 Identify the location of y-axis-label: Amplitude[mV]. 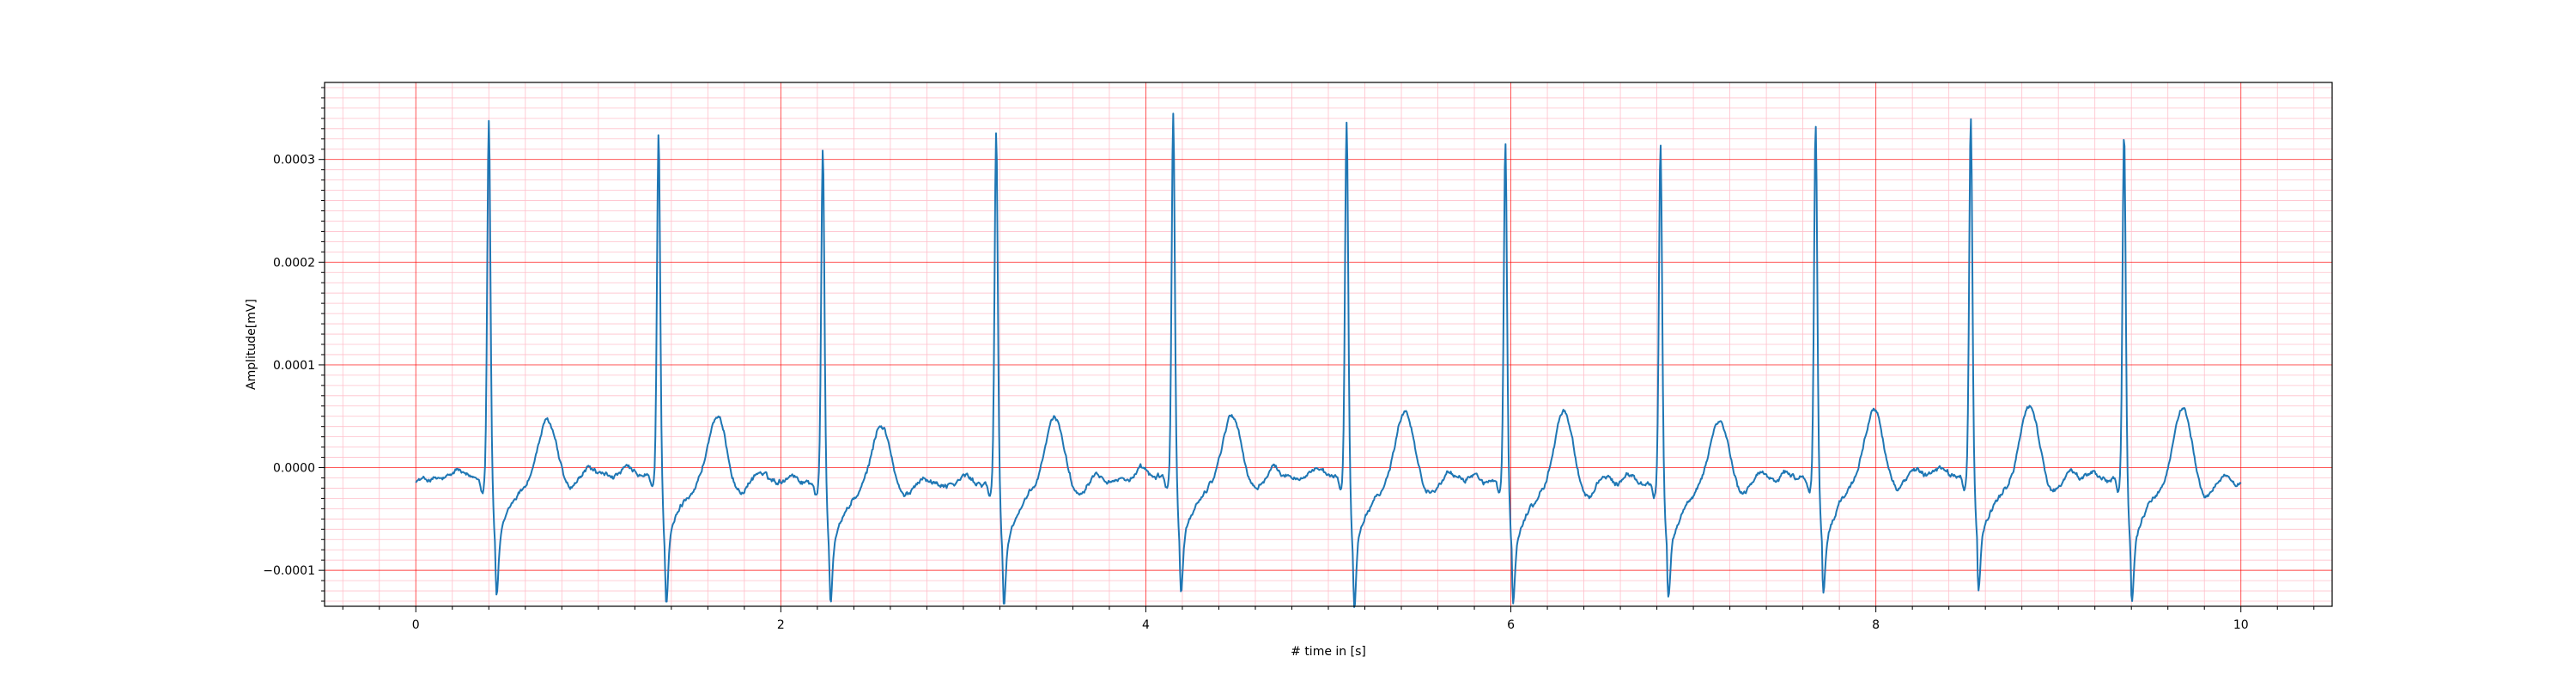
(251, 344).